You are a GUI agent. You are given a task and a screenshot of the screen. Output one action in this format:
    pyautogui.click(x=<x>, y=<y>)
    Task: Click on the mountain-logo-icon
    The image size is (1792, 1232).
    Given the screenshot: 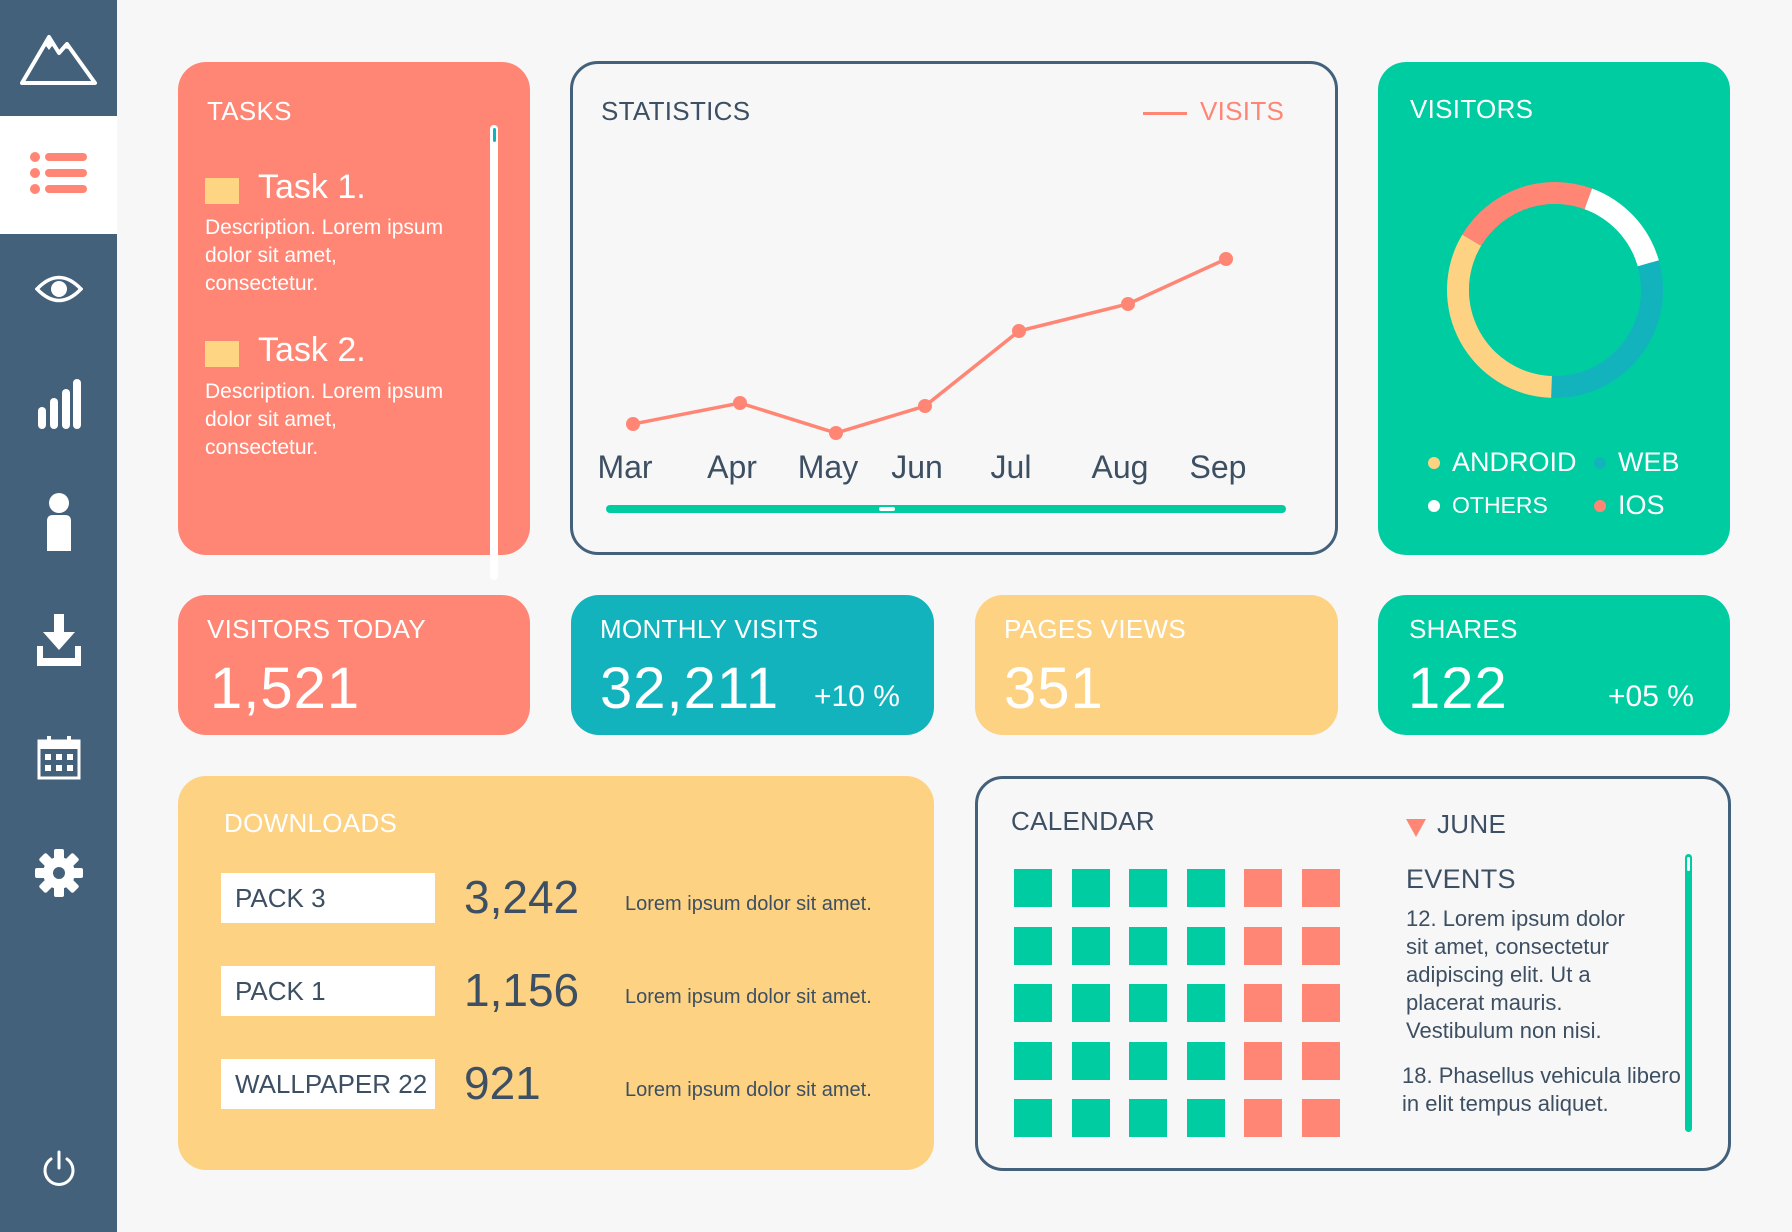 What is the action you would take?
    pyautogui.click(x=58, y=58)
    